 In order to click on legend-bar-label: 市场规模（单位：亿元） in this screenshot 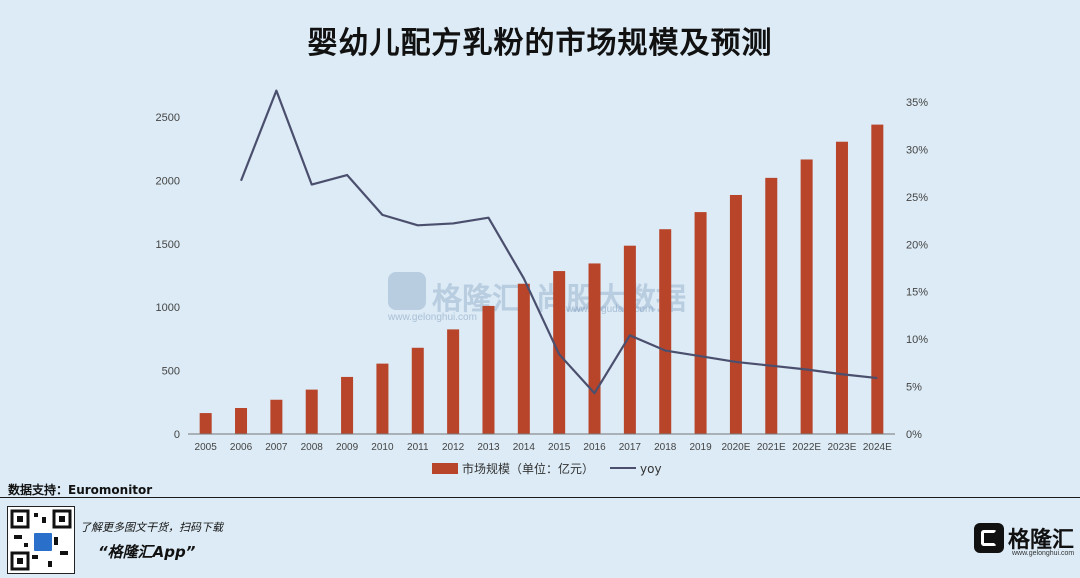, I will do `click(528, 468)`.